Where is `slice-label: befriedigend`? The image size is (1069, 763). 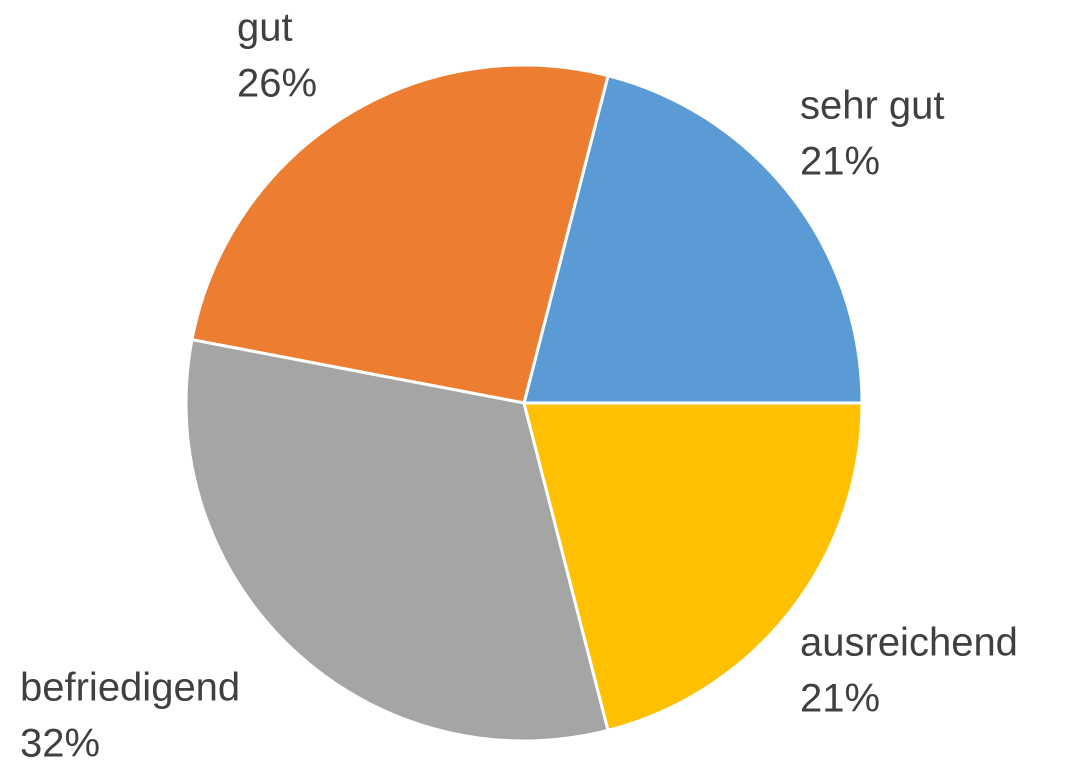 slice-label: befriedigend is located at coordinates (130, 688).